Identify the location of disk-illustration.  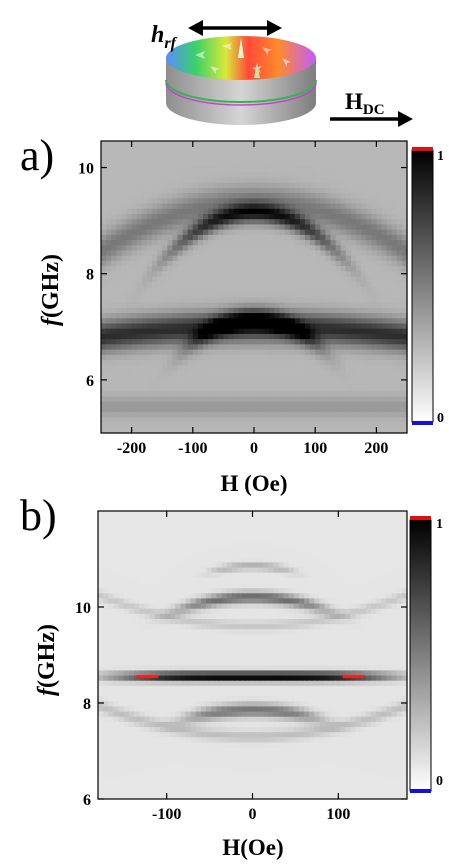
(241, 80).